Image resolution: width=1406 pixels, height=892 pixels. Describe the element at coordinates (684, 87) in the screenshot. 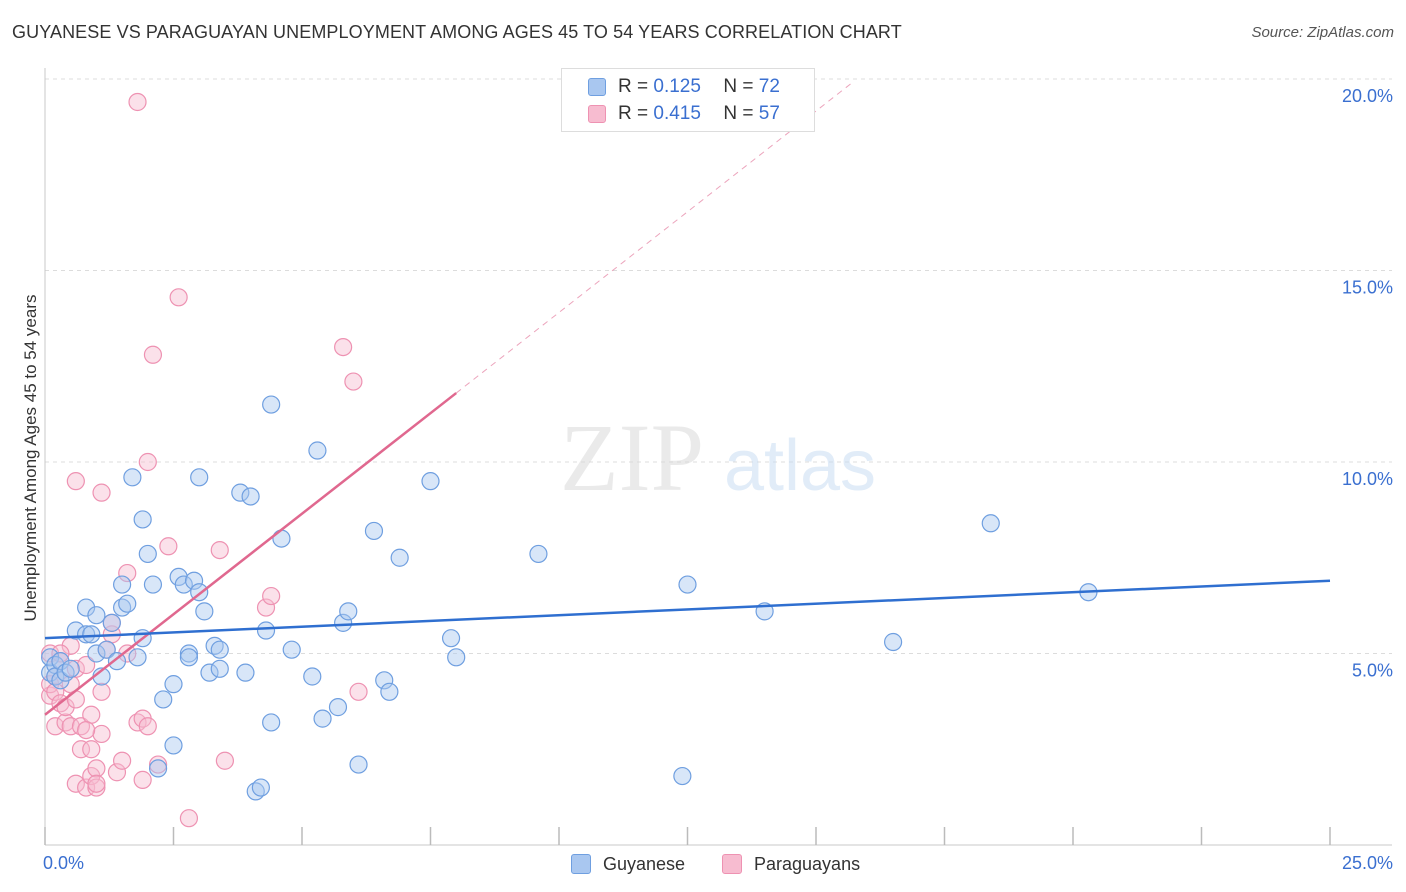

I see `legend-row-guyanese: R = 0.125 N = 72` at that location.